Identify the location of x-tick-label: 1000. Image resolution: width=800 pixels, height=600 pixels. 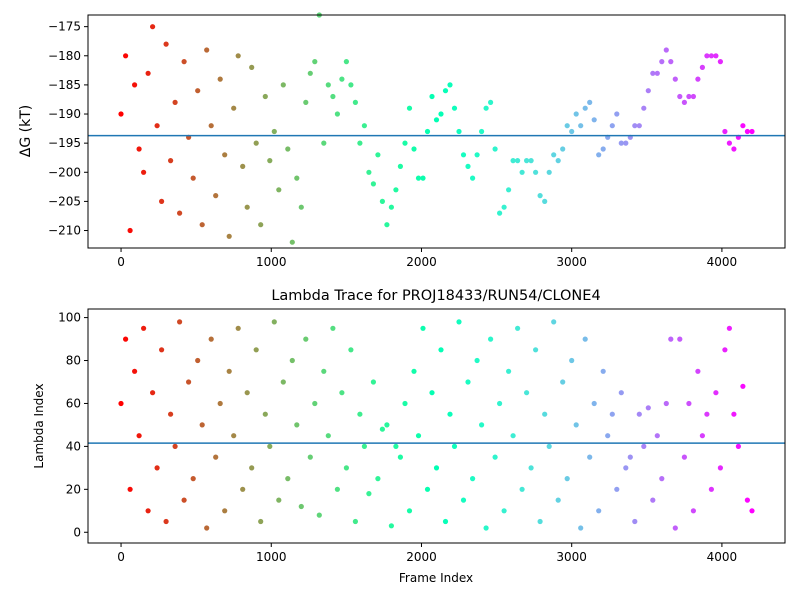
(271, 262).